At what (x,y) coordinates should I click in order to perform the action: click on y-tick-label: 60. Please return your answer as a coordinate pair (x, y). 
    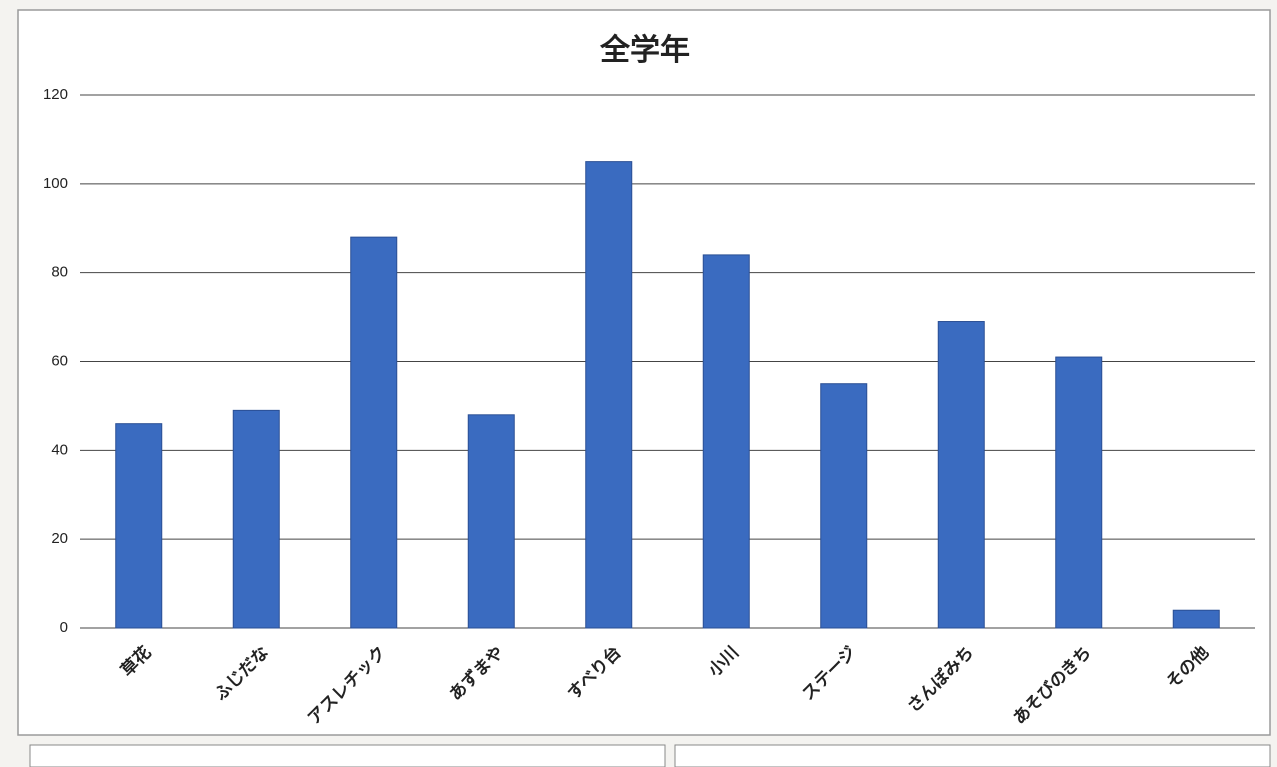
    Looking at the image, I should click on (59, 360).